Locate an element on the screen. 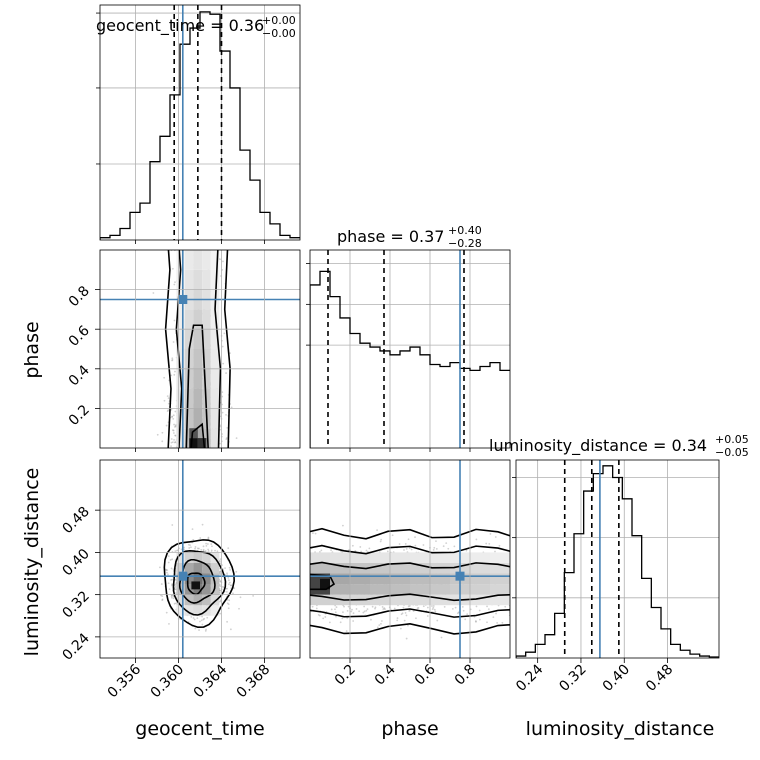 The height and width of the screenshot is (760, 760). h1-frame is located at coordinates (410, 349).